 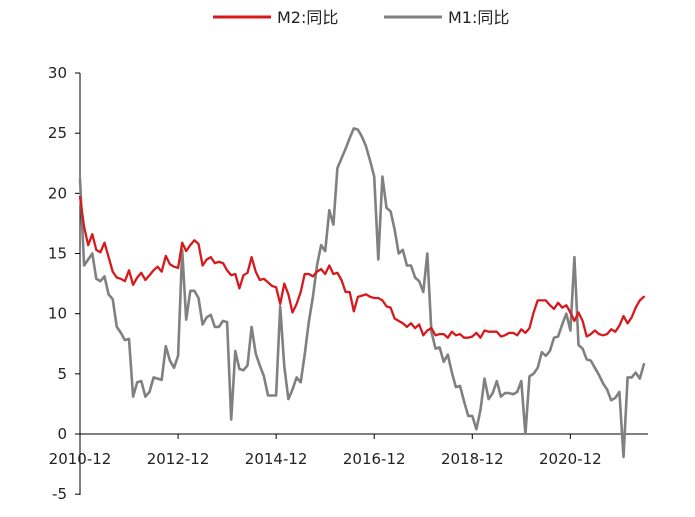 I want to click on y-tick-label: 25, so click(x=57, y=133).